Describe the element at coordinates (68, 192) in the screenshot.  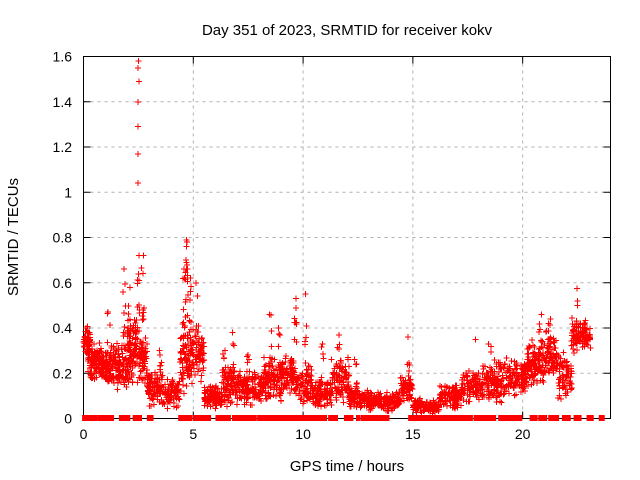
I see `y-tick-label: 1` at that location.